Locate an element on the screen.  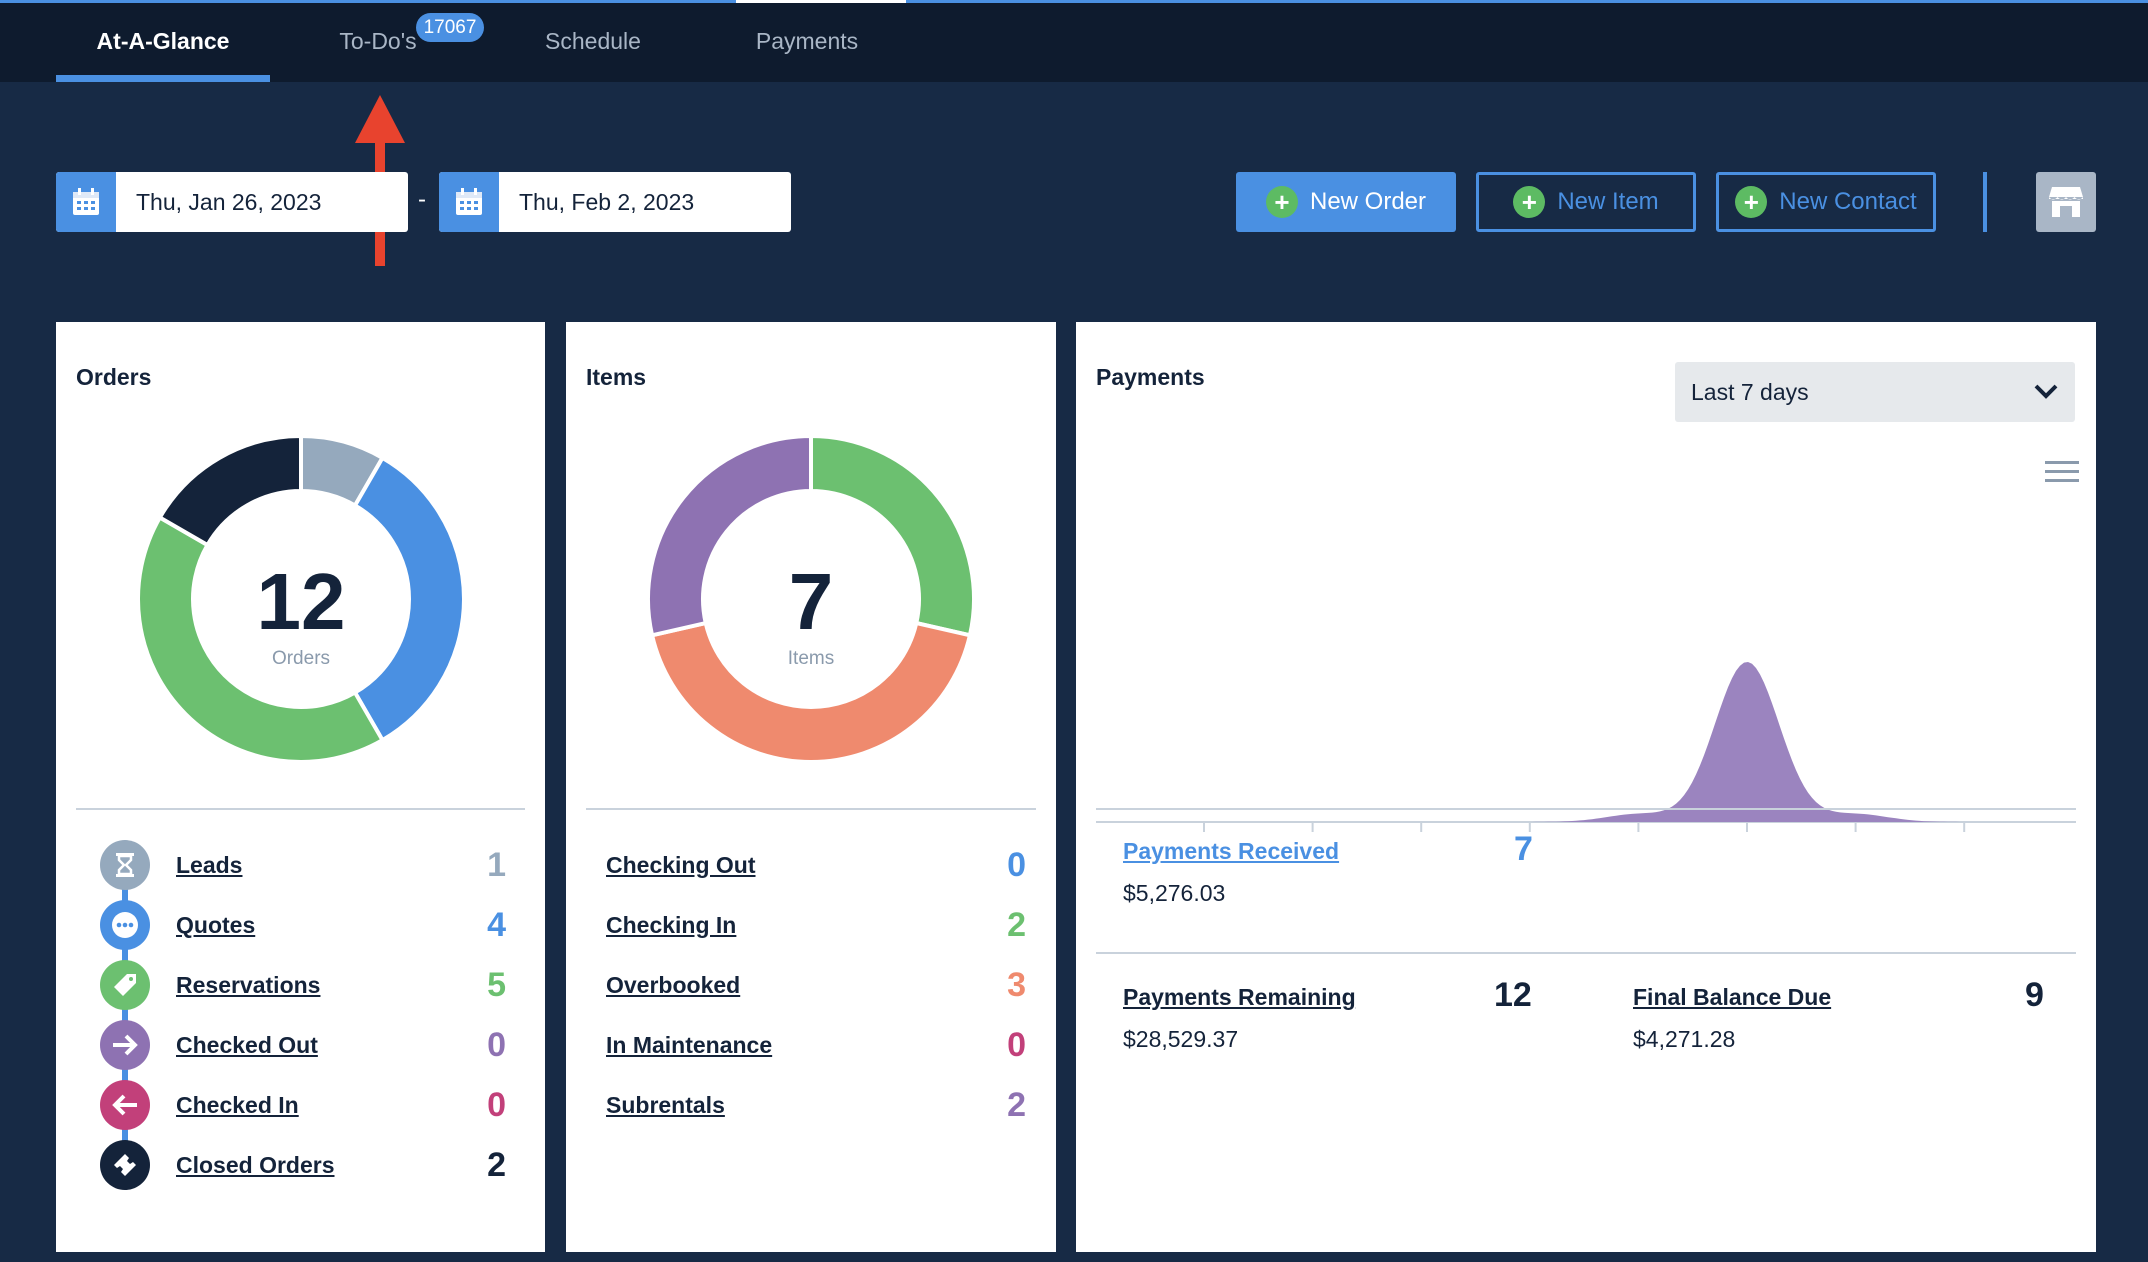
storefront-icon is located at coordinates (2066, 202).